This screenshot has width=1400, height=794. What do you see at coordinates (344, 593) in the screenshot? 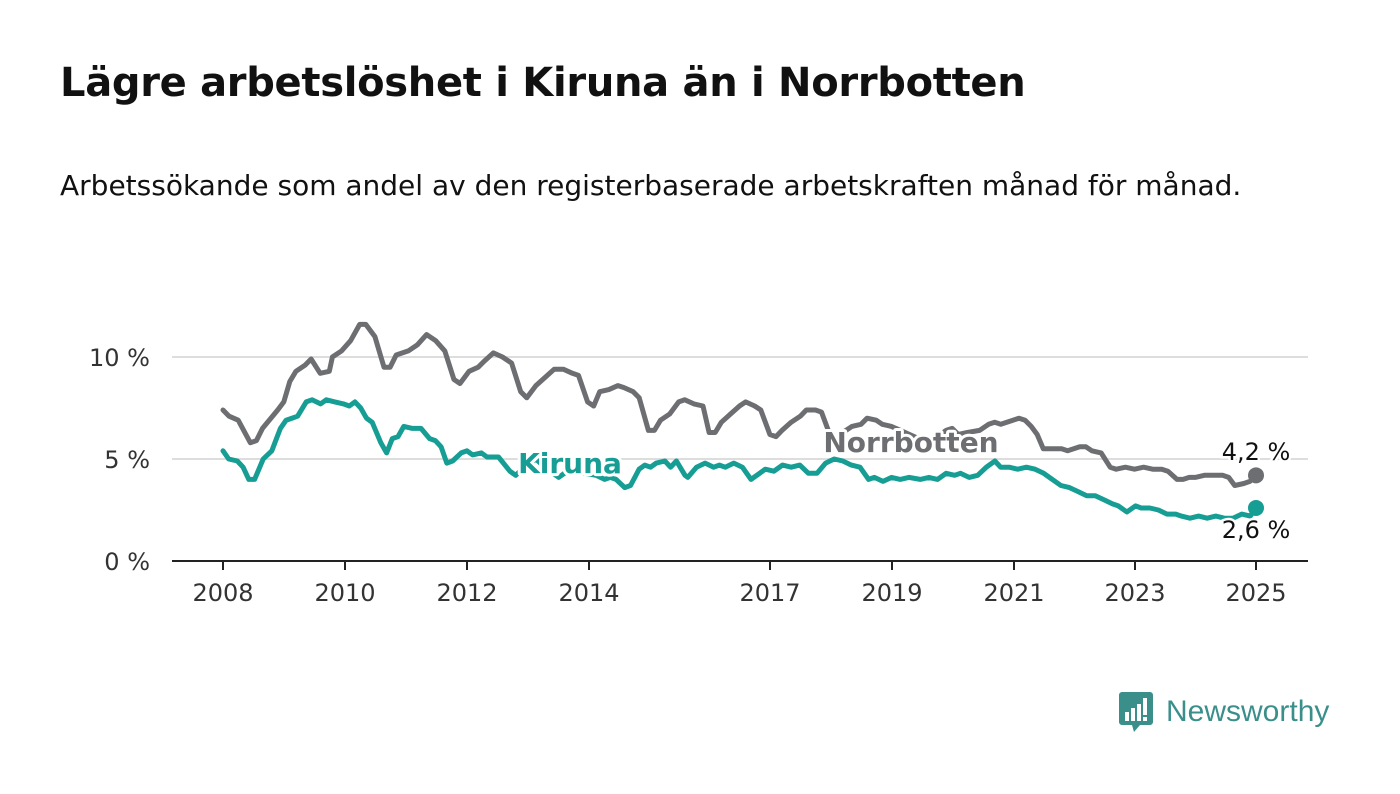
I see `x-tick-label: 2010` at bounding box center [344, 593].